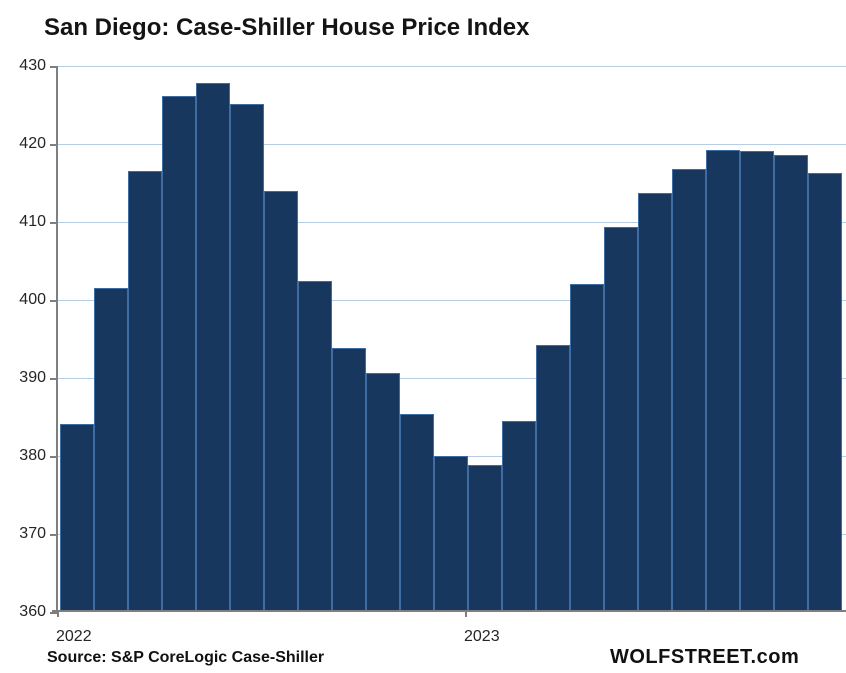 Image resolution: width=846 pixels, height=673 pixels. I want to click on x-tick-2022, so click(58, 614).